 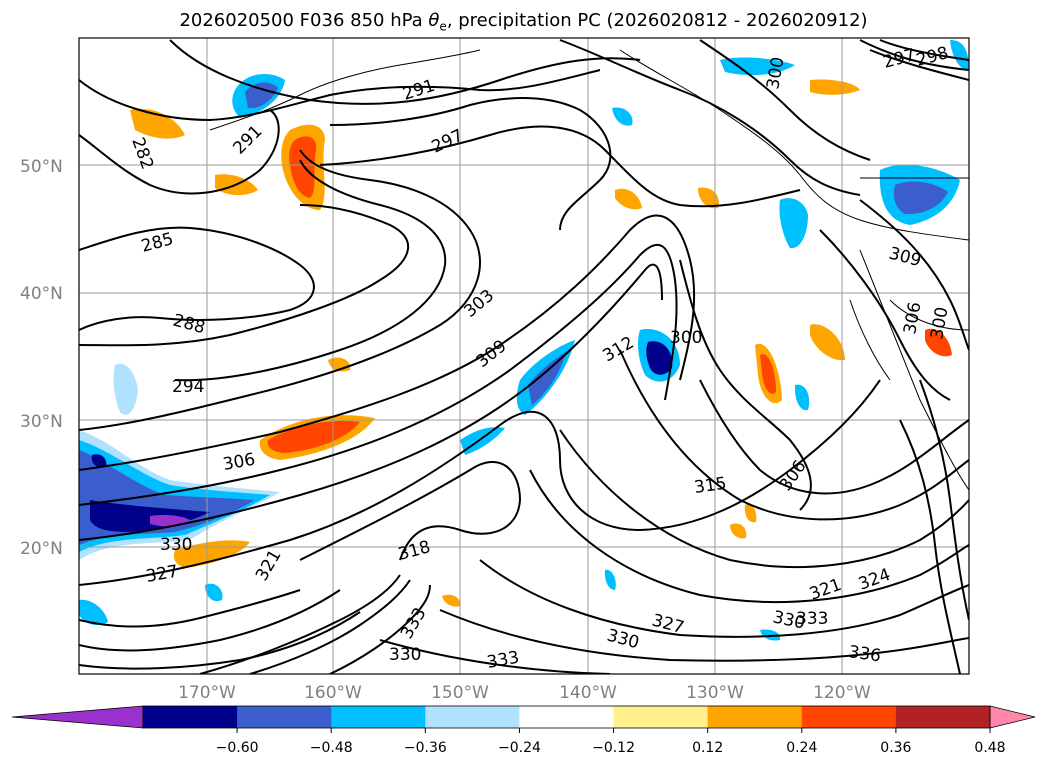 I want to click on contour-label: 336, so click(x=864, y=654).